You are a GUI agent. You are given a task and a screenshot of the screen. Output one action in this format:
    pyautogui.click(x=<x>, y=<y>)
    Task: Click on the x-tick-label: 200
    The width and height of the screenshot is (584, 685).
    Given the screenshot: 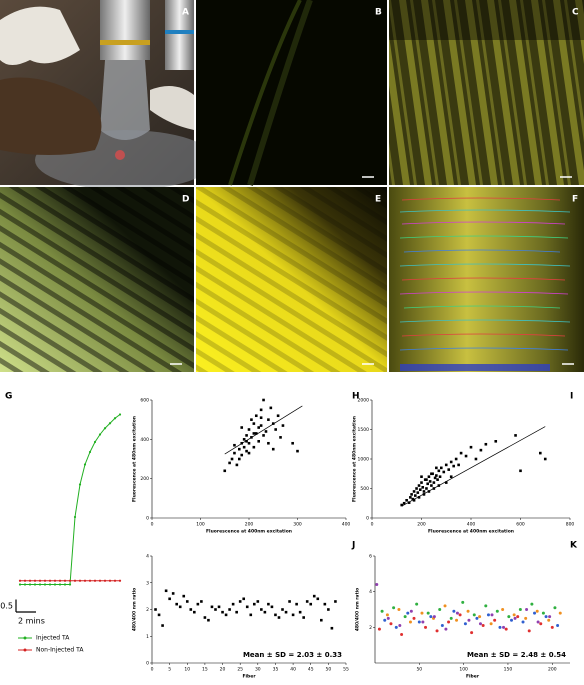 What is the action you would take?
    pyautogui.click(x=421, y=525)
    